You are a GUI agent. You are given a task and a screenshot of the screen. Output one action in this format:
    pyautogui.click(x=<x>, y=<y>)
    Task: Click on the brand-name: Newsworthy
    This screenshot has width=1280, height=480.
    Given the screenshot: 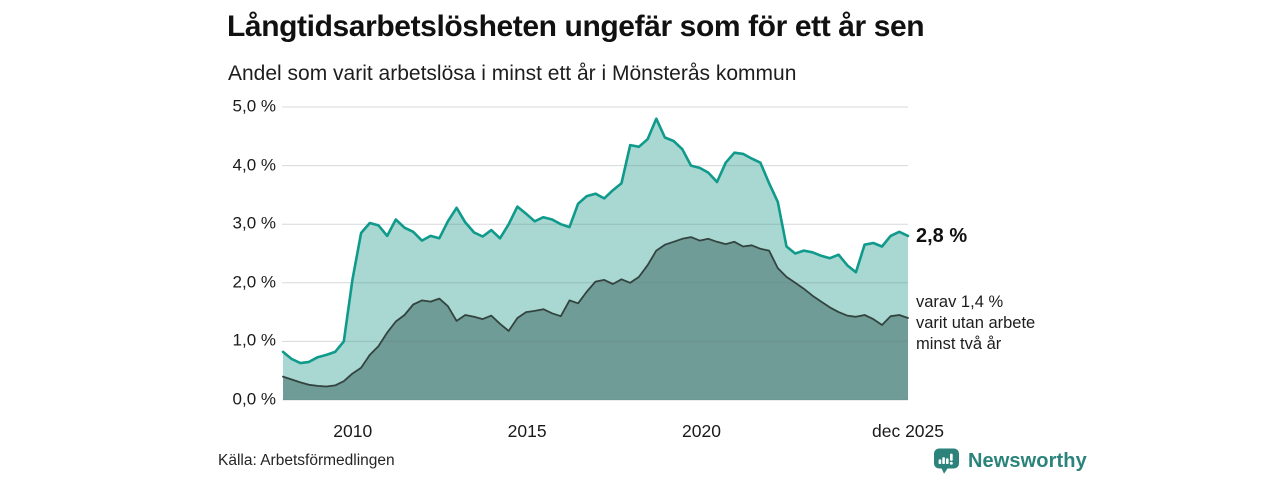 What is the action you would take?
    pyautogui.click(x=1027, y=460)
    